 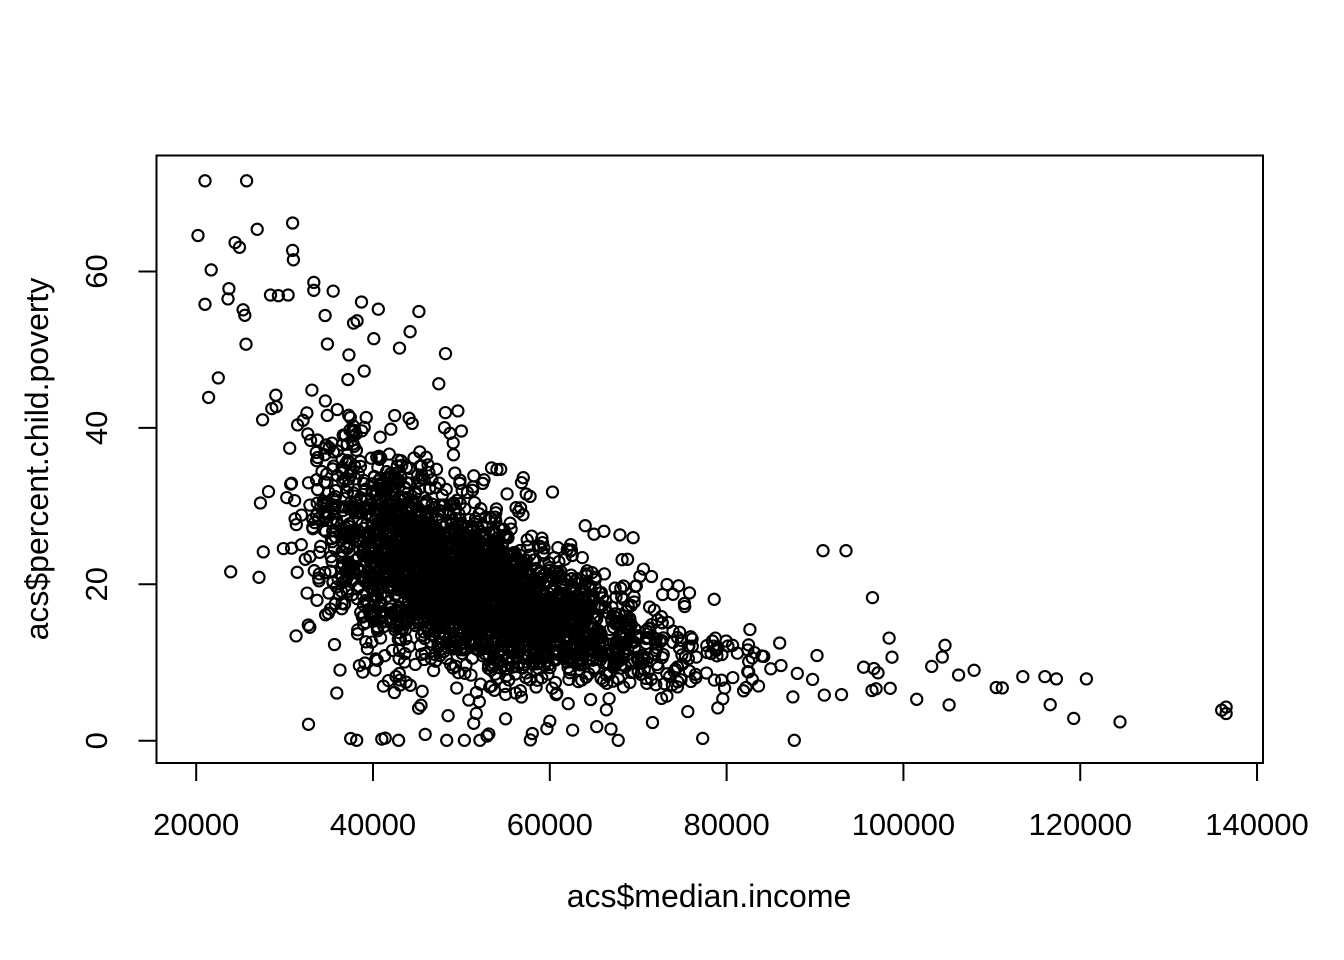 What do you see at coordinates (709, 896) in the screenshot?
I see `x-axis-title: acs$median.income` at bounding box center [709, 896].